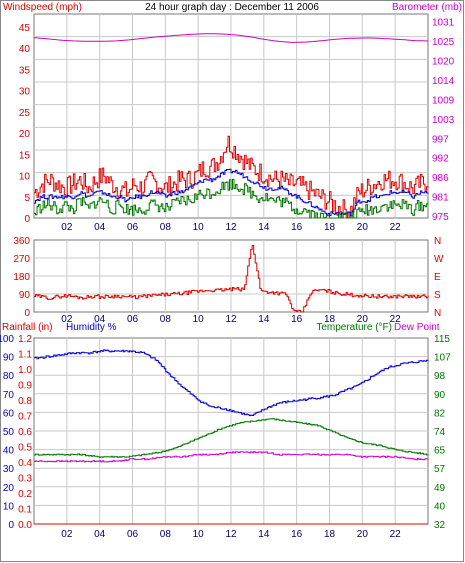 The height and width of the screenshot is (563, 465). Describe the element at coordinates (354, 327) in the screenshot. I see `temperature-label: Temperature (°F)` at that location.